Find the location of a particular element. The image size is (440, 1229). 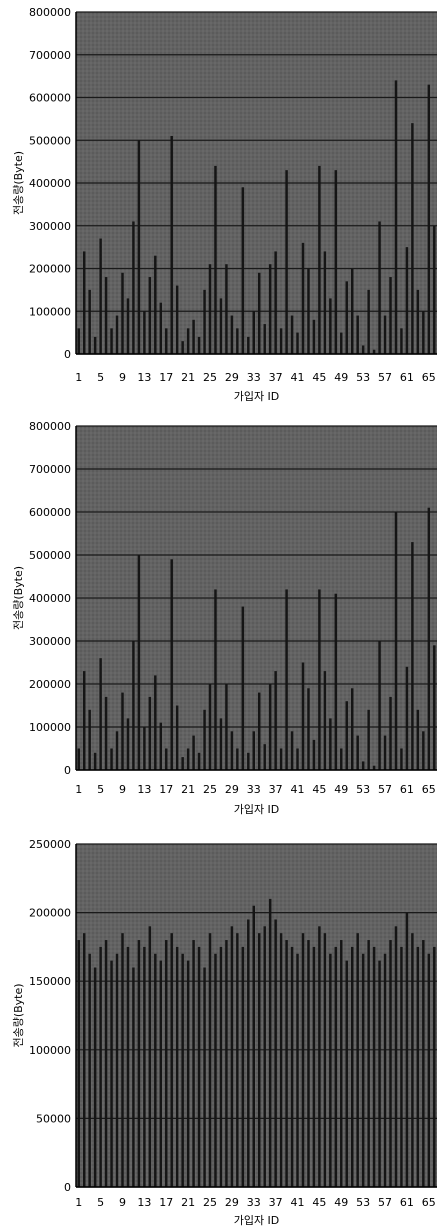

y-tick-label-4: 400000 is located at coordinates (50, 183).